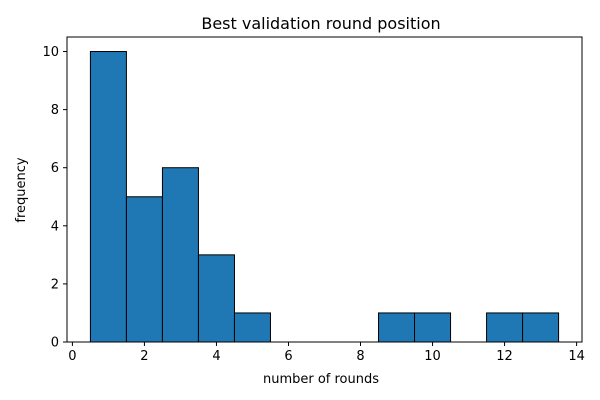  I want to click on x-tick-label: 12, so click(504, 356).